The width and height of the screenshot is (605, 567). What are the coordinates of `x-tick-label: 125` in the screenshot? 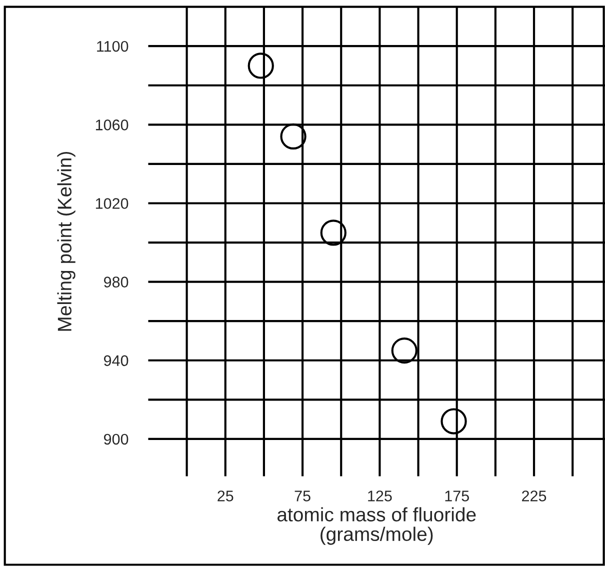 It's located at (380, 496).